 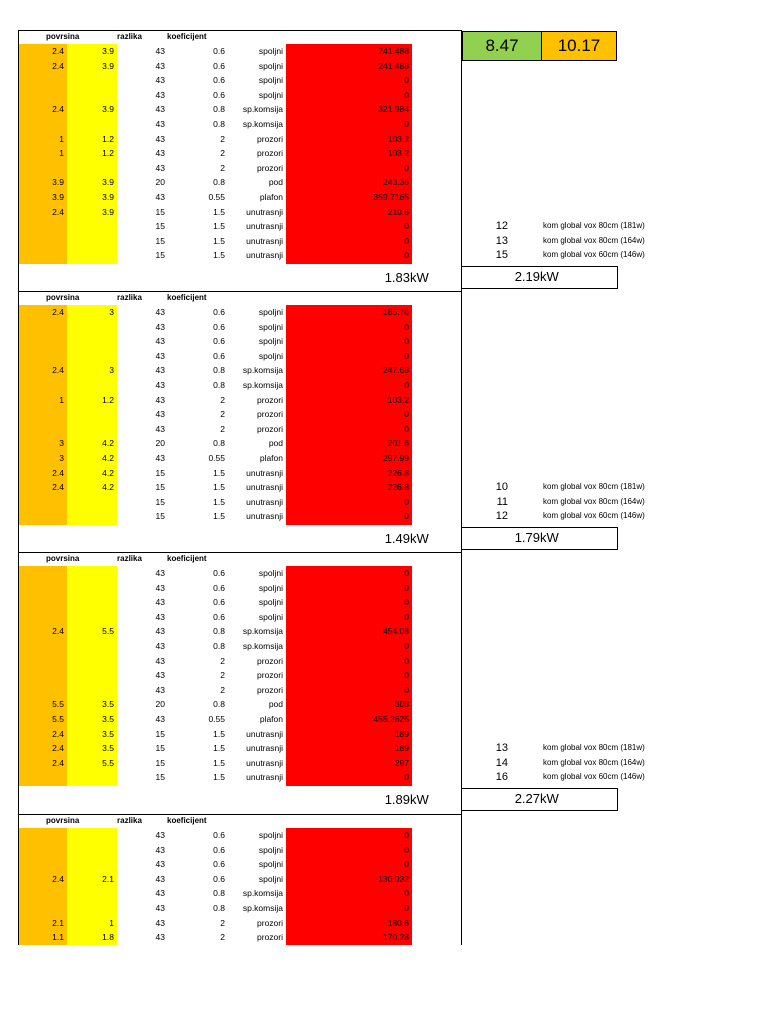 I want to click on total-value: 1.83, so click(x=397, y=277).